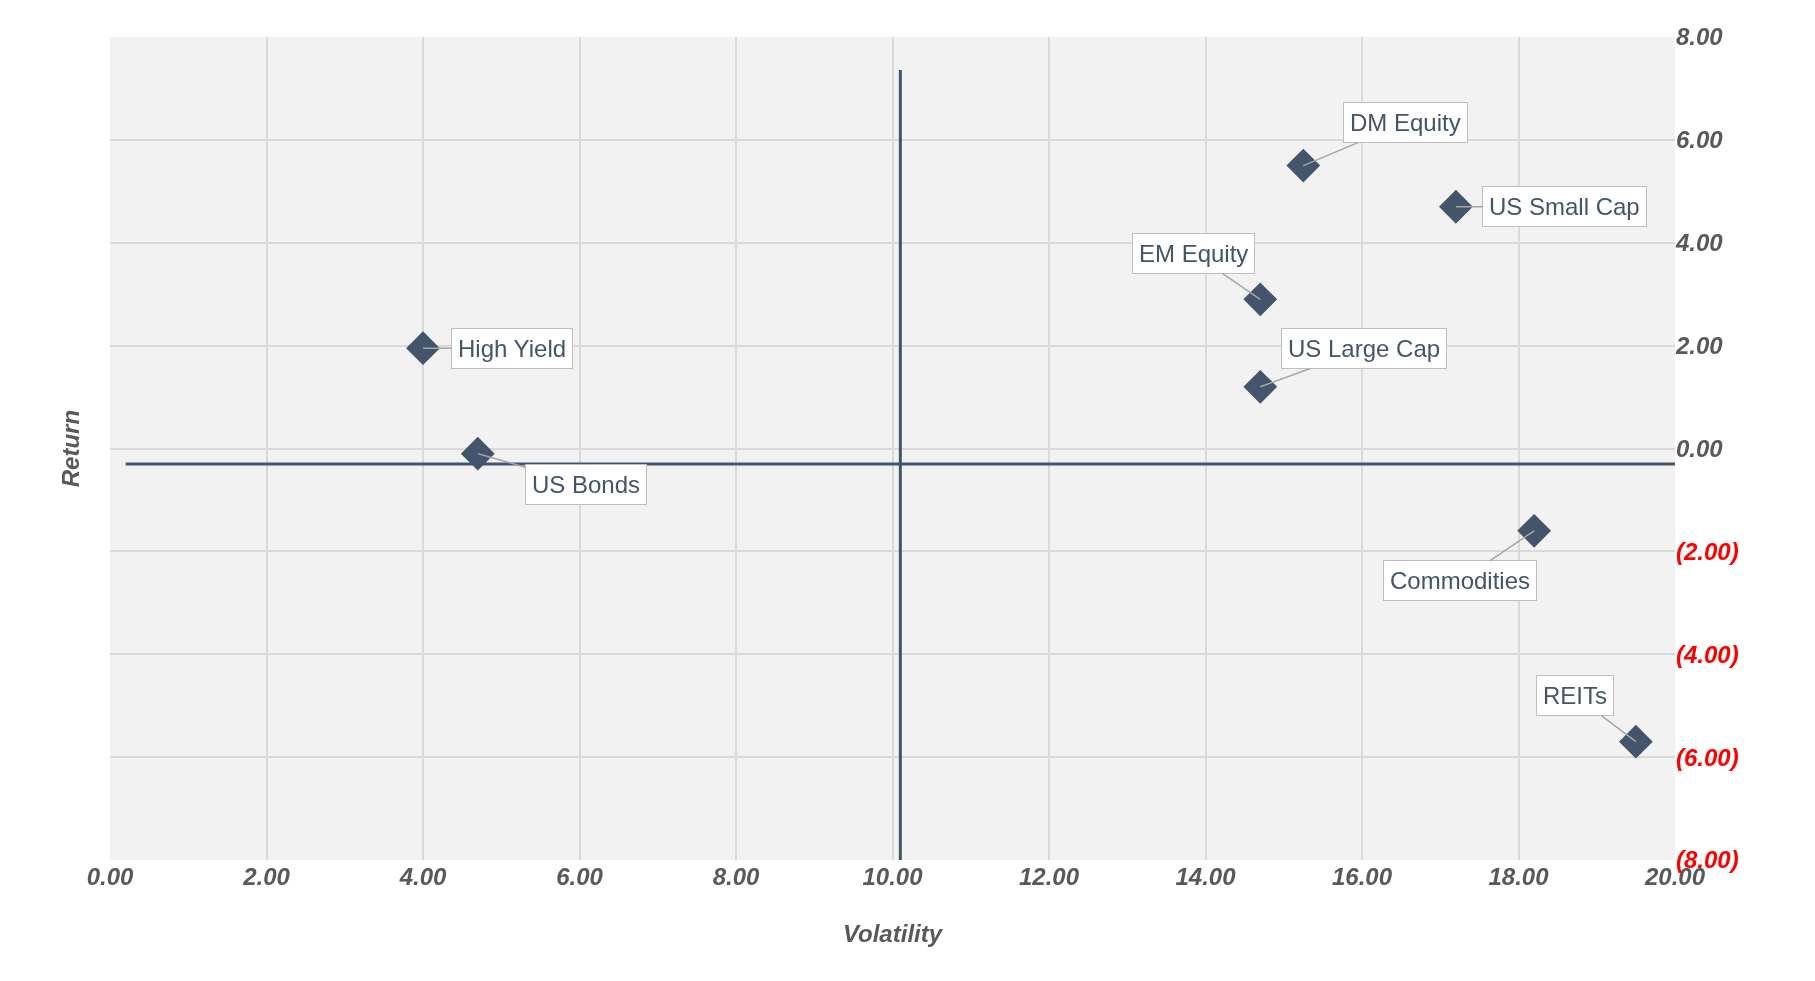  Describe the element at coordinates (1699, 346) in the screenshot. I see `y-tick-label: 2.00` at that location.